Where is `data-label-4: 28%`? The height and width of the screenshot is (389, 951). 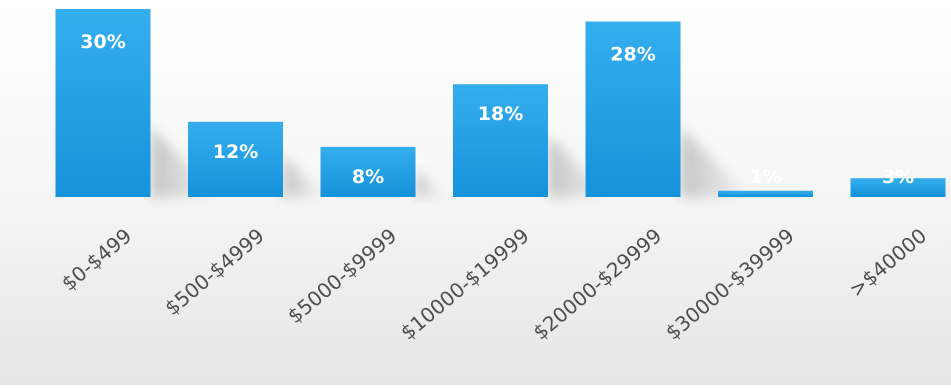 data-label-4: 28% is located at coordinates (632, 55).